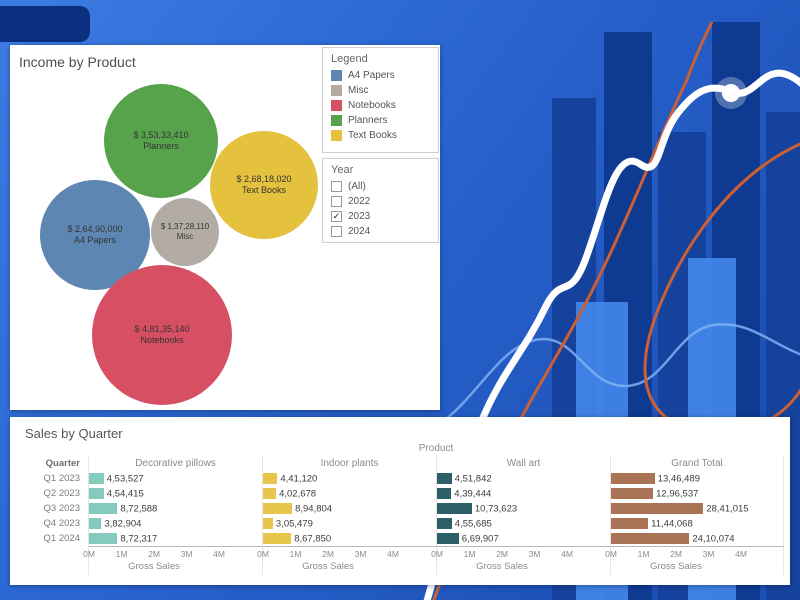 Image resolution: width=800 pixels, height=600 pixels. I want to click on sales-bar: 6,69,907, so click(468, 538).